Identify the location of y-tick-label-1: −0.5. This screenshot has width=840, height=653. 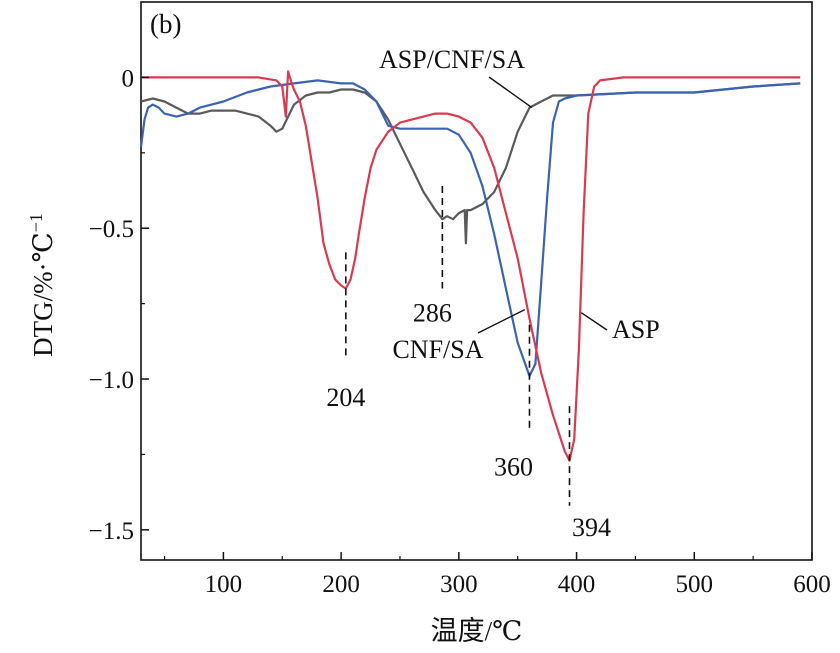
(111, 229).